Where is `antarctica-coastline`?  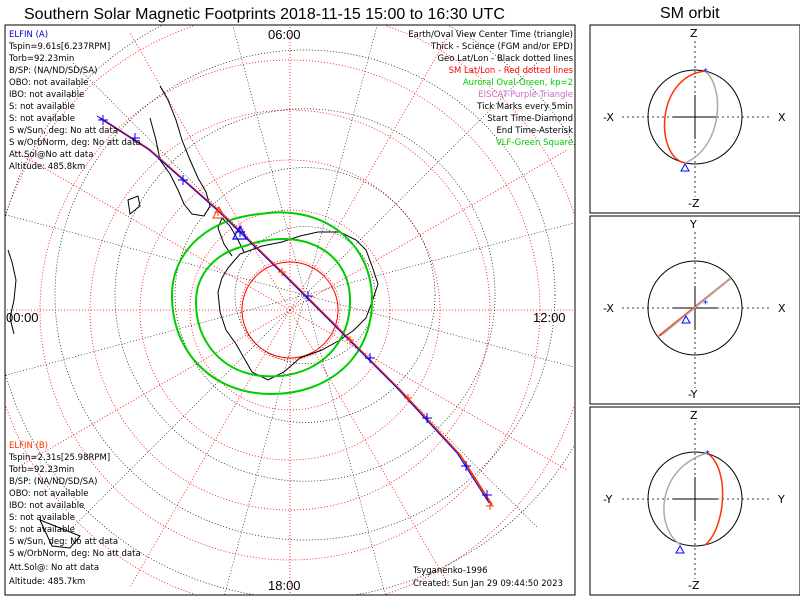 antarctica-coastline is located at coordinates (298, 306).